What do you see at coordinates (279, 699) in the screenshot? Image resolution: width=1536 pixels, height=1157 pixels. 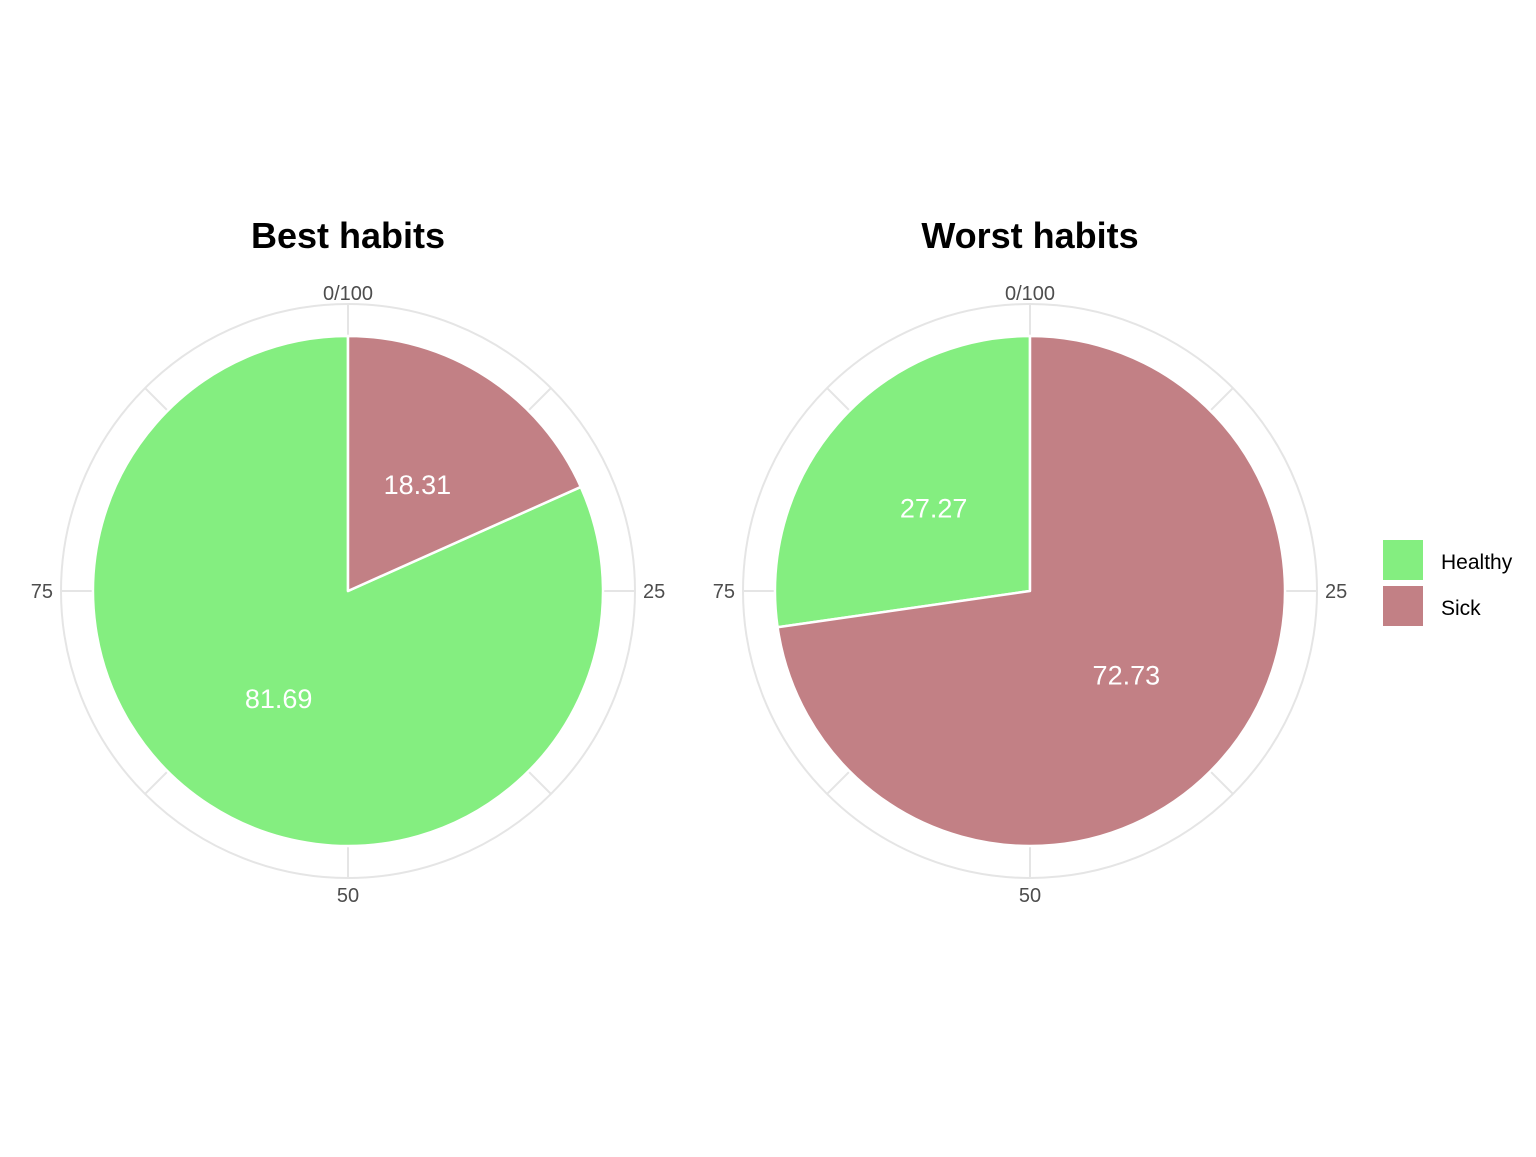 I see `value-label-healthy: 81.69` at bounding box center [279, 699].